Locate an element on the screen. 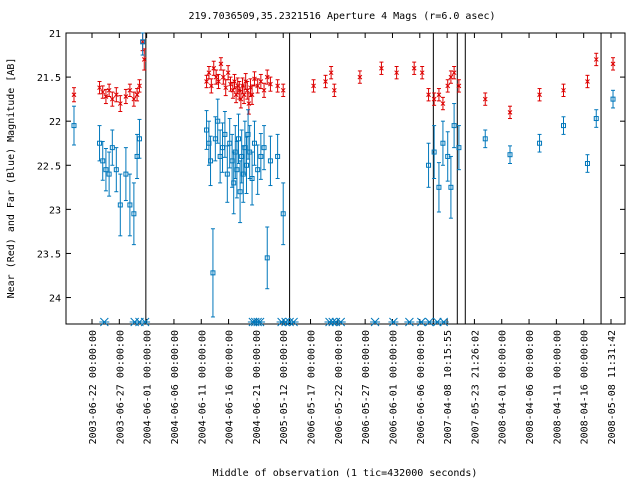 The image size is (640, 480). x-tick-label: 2006-05-17 00:00:00 is located at coordinates (312, 387).